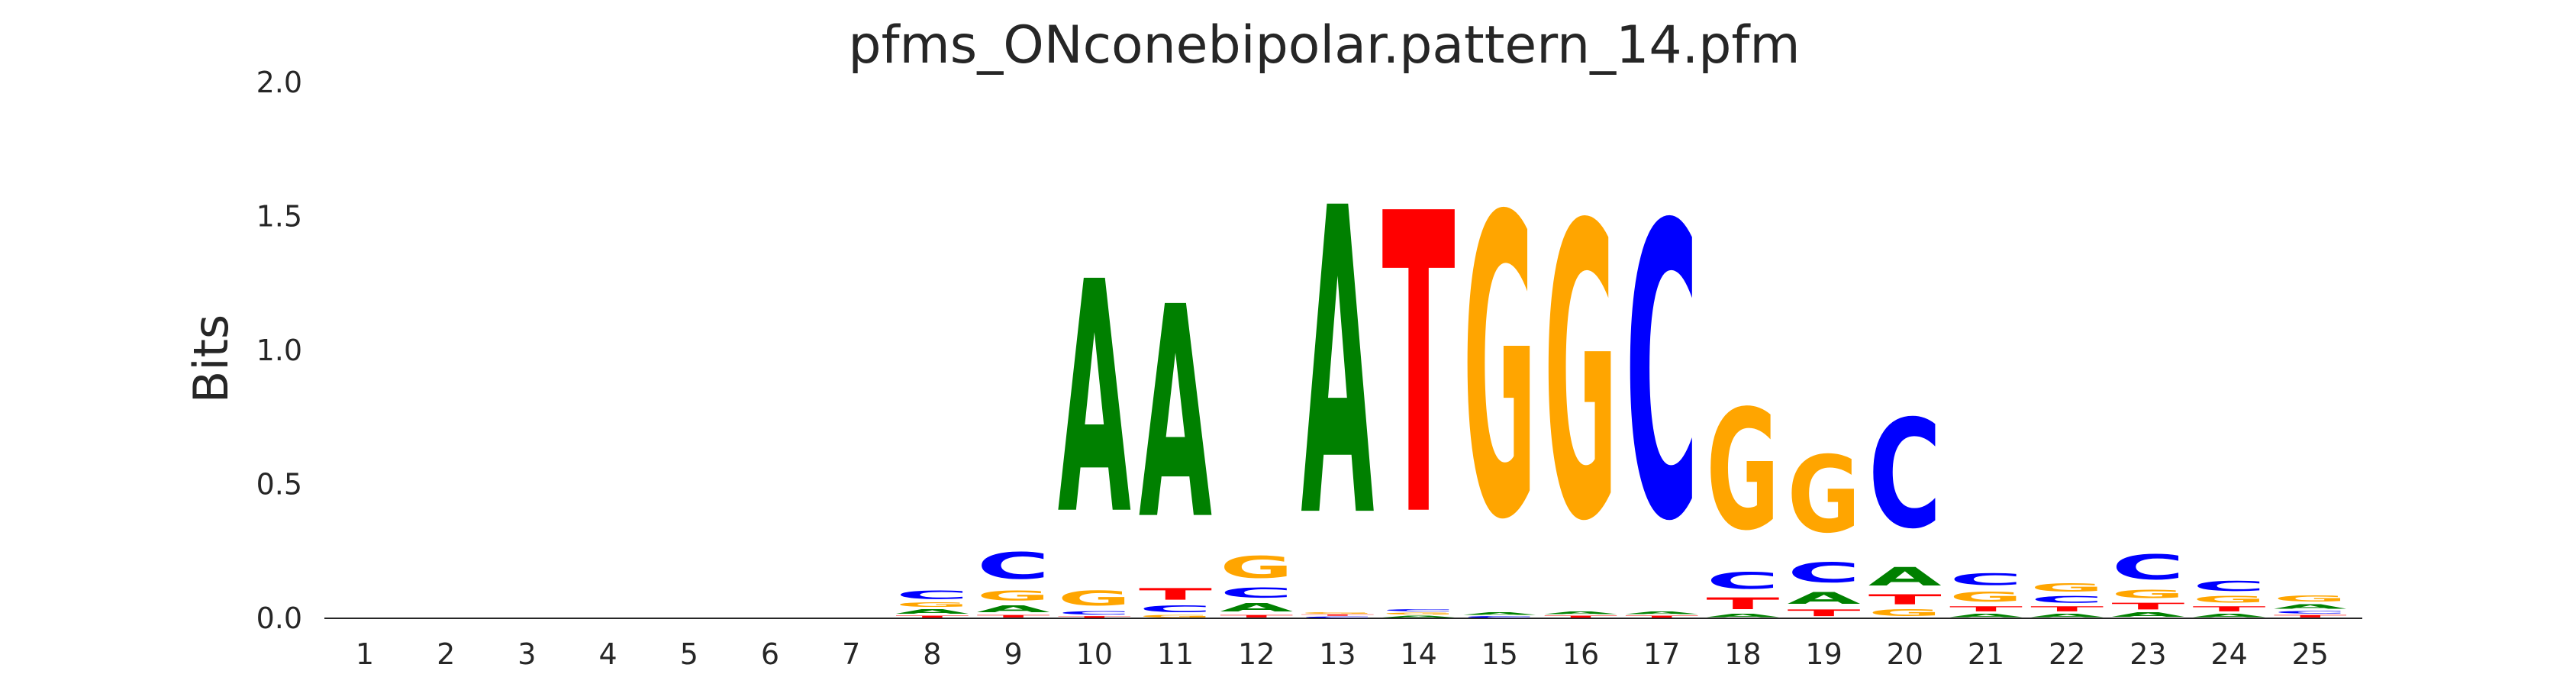  What do you see at coordinates (2067, 599) in the screenshot?
I see `logo-letter-C-pos-22: C` at bounding box center [2067, 599].